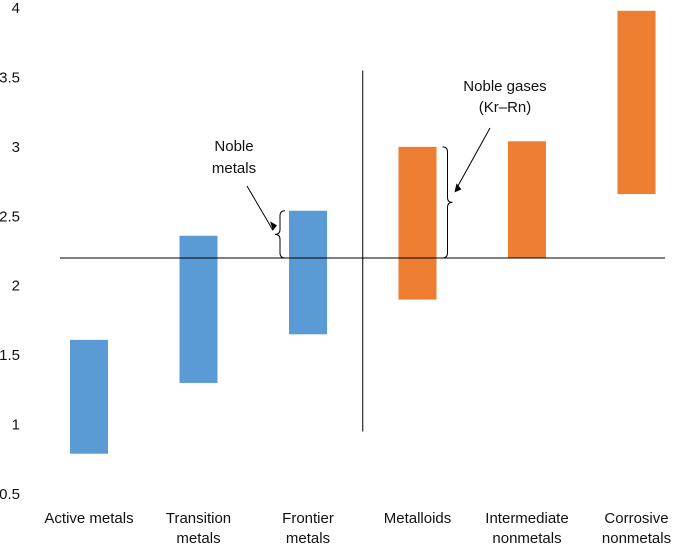 This screenshot has width=685, height=546. I want to click on annotation-line: metals, so click(234, 168).